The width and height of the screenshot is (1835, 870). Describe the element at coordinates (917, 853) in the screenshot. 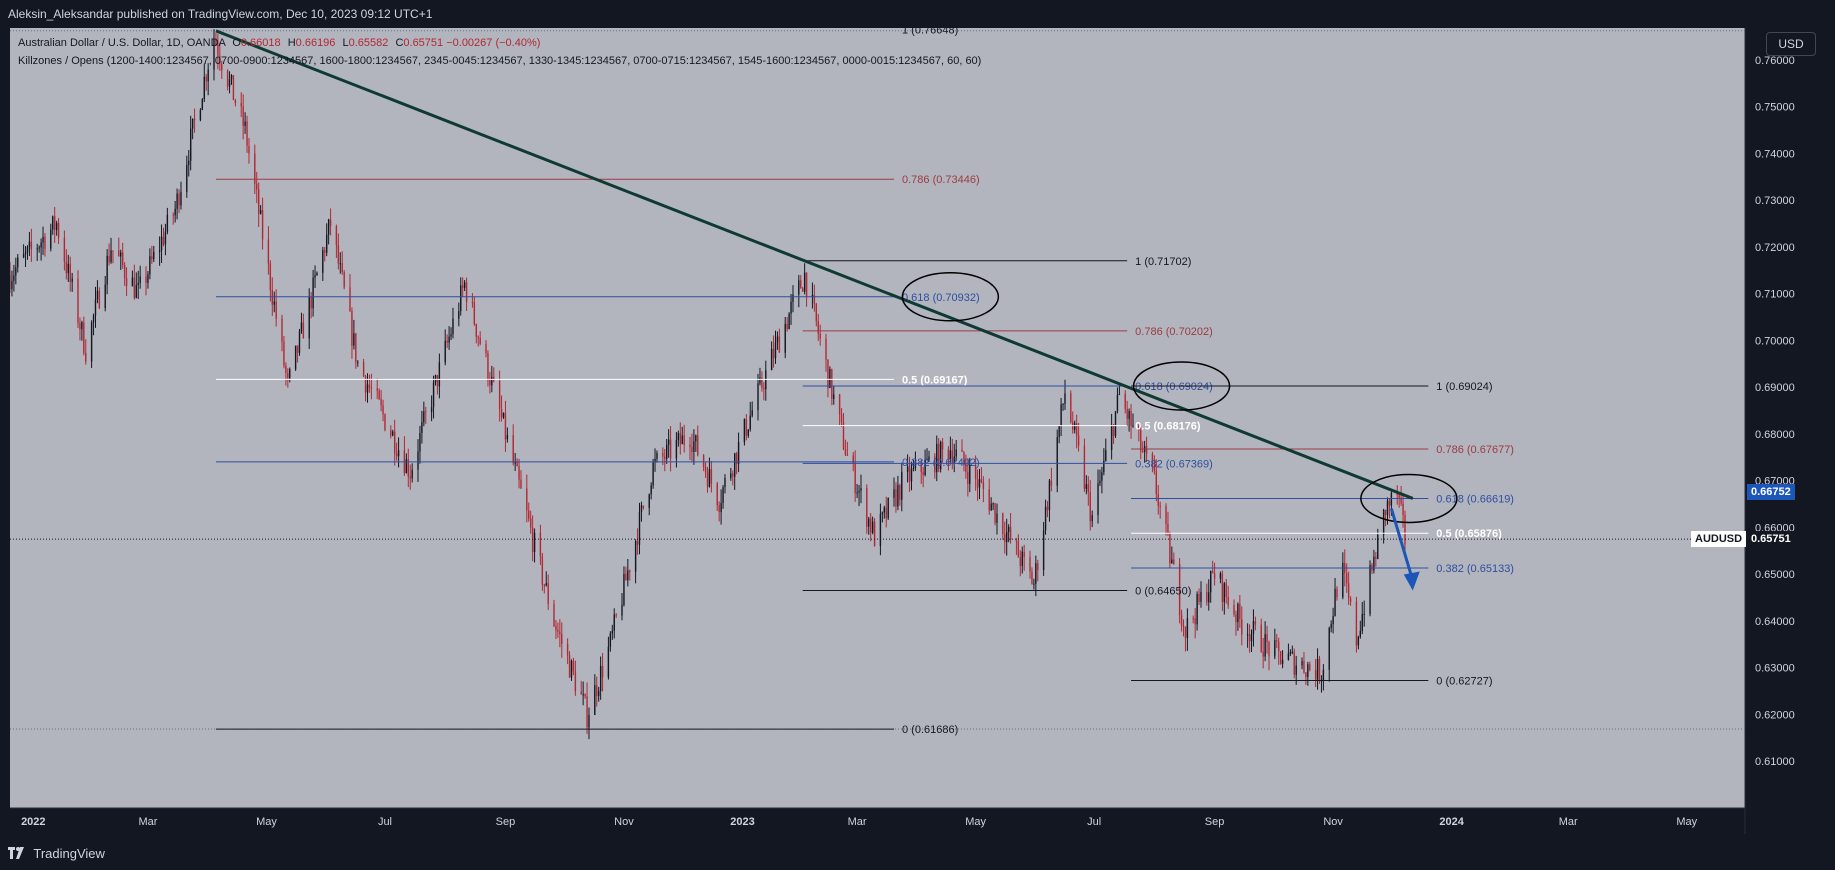

I see `footer: TradingView` at that location.